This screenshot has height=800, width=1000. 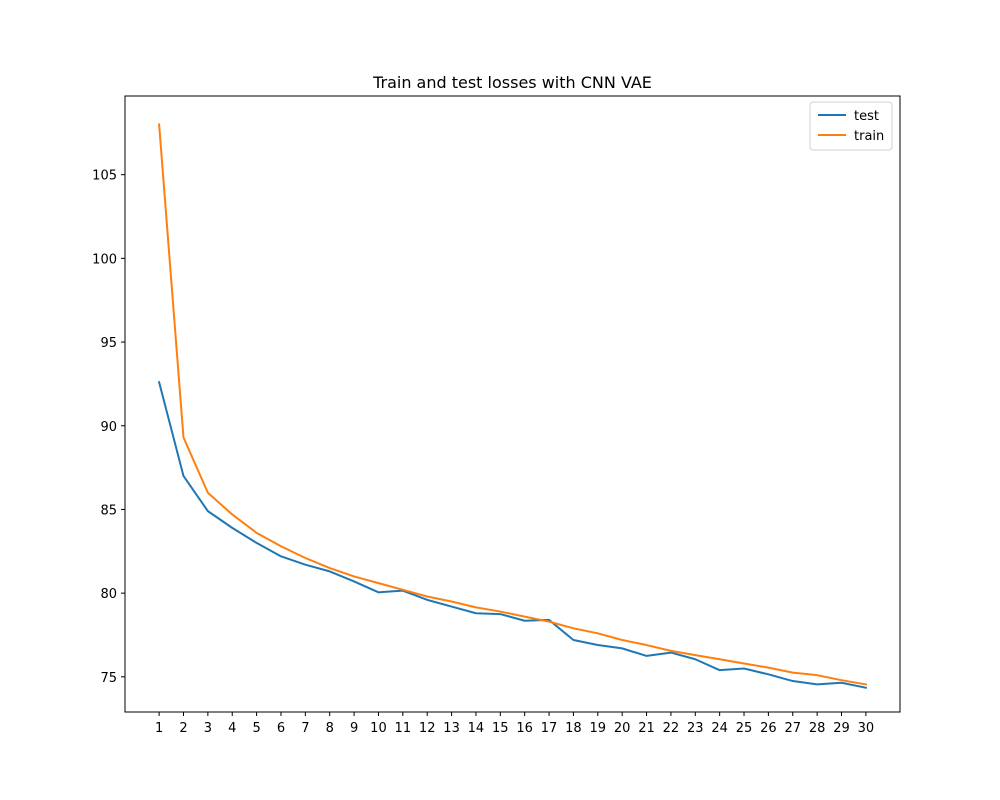 I want to click on x-tick-label: 25, so click(x=744, y=728).